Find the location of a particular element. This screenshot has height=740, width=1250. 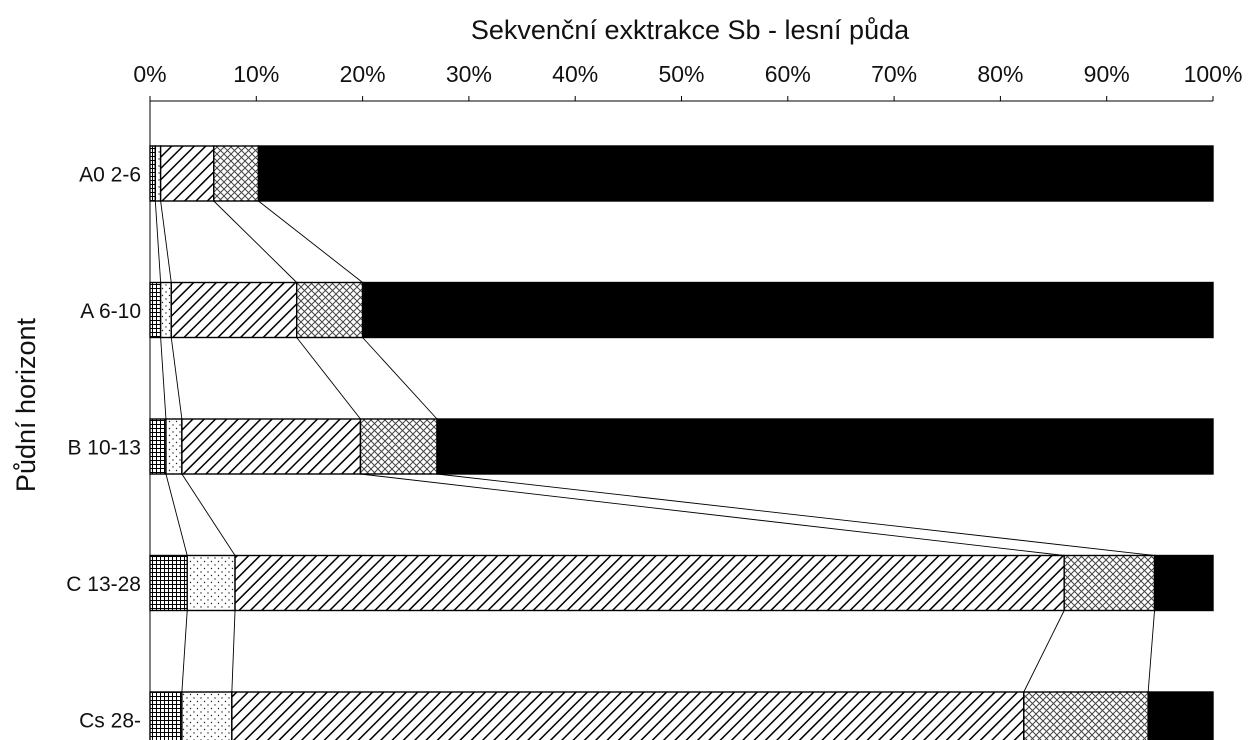

x-tick-label: 60% is located at coordinates (788, 74).